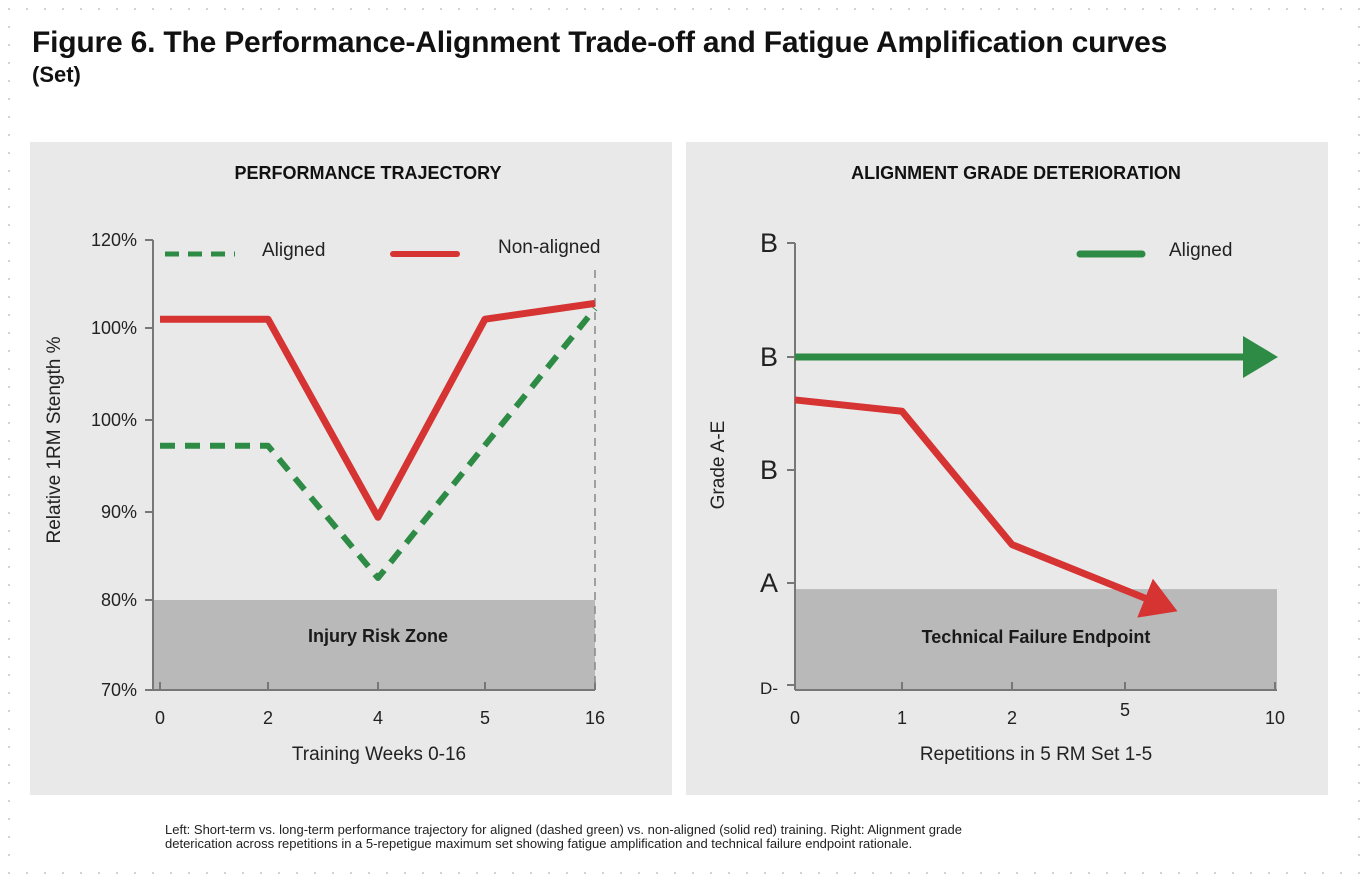  Describe the element at coordinates (1200, 250) in the screenshot. I see `legend-aligned-label-right: Aligned` at that location.